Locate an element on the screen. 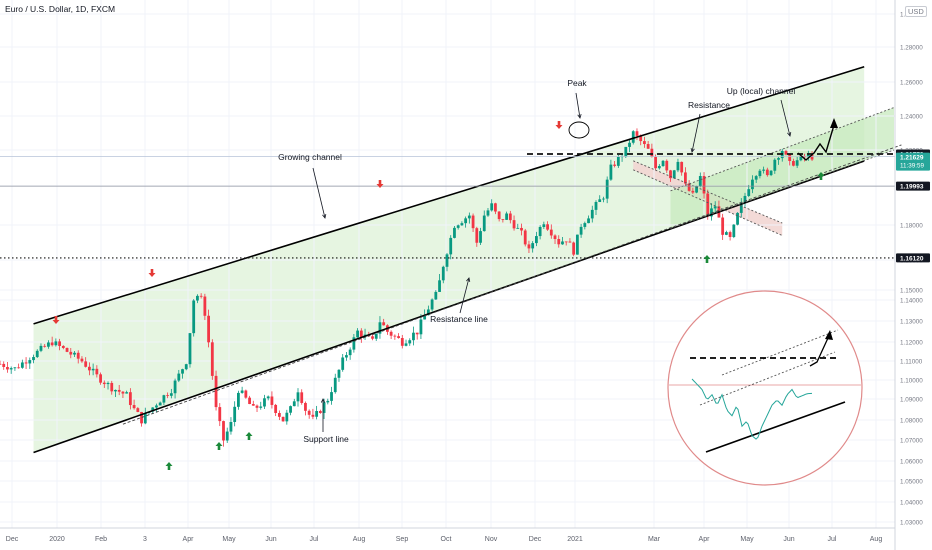  y-tick-label: 1.05000 is located at coordinates (911, 482).